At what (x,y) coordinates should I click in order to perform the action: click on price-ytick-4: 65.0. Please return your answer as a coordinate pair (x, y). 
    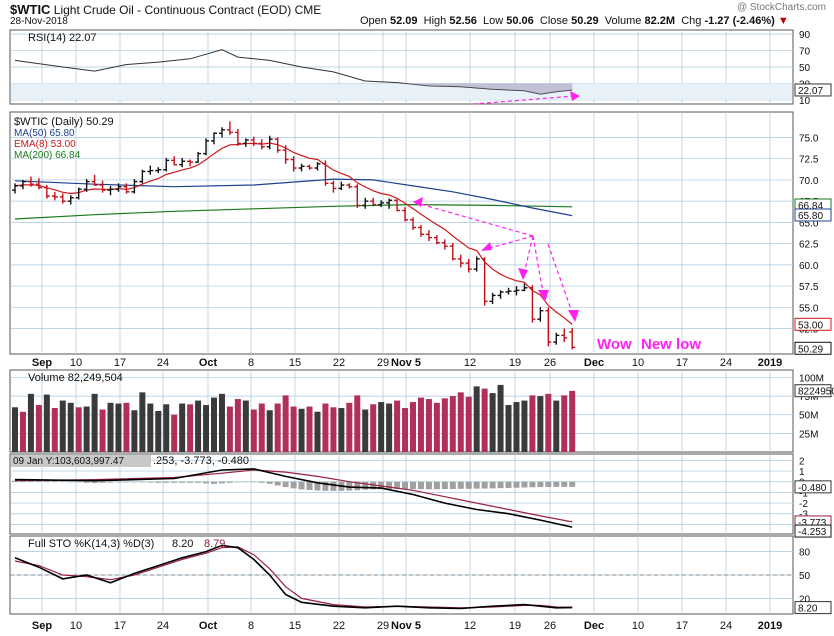
    Looking at the image, I should click on (809, 223).